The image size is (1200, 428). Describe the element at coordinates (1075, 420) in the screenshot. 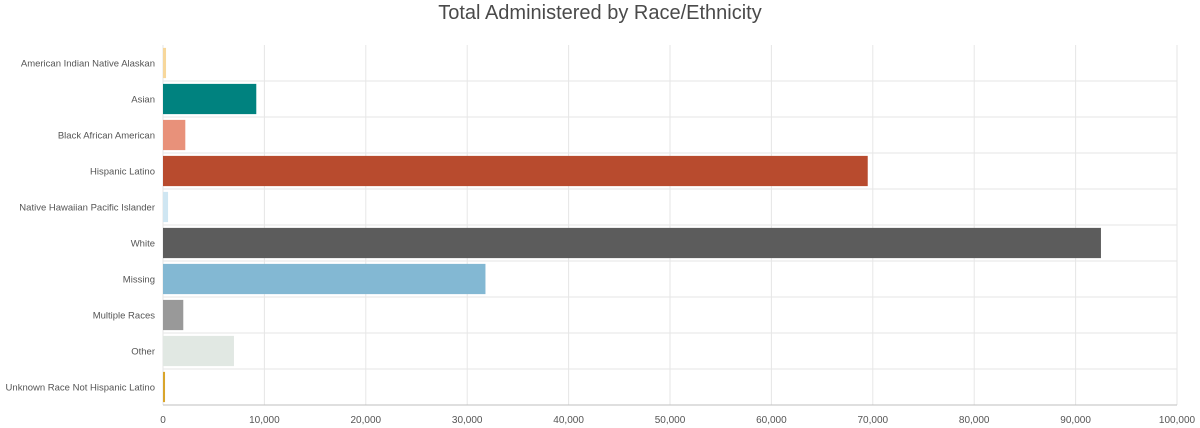

I see `x-tick-label: 90,000` at that location.